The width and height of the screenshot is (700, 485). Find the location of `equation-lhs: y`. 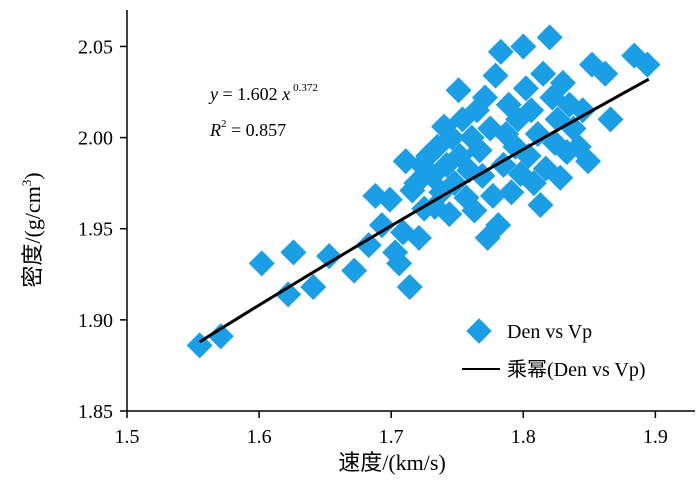

equation-lhs: y is located at coordinates (213, 94).